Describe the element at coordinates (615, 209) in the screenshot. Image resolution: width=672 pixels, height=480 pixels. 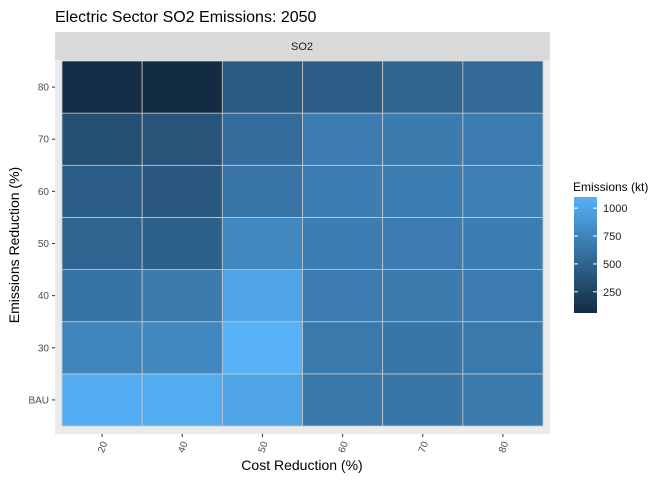
I see `legend-tick-label: 1000` at that location.